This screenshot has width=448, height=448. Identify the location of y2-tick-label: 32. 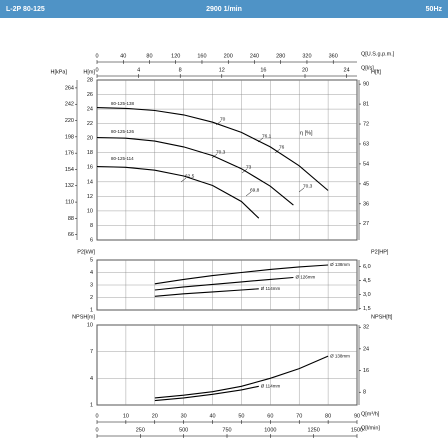
(366, 328).